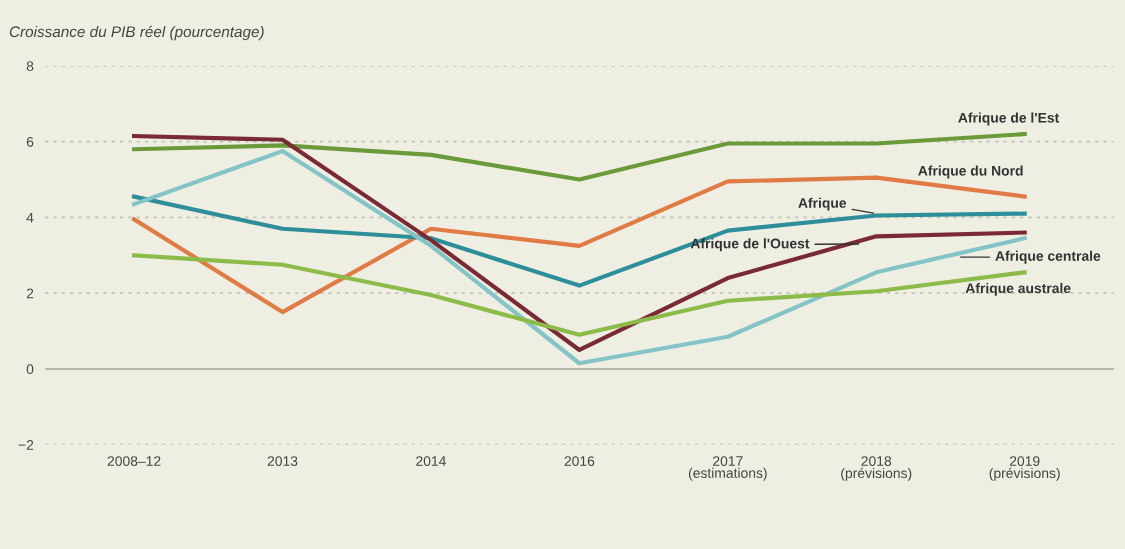  What do you see at coordinates (30, 369) in the screenshot?
I see `y-tick-label: 0` at bounding box center [30, 369].